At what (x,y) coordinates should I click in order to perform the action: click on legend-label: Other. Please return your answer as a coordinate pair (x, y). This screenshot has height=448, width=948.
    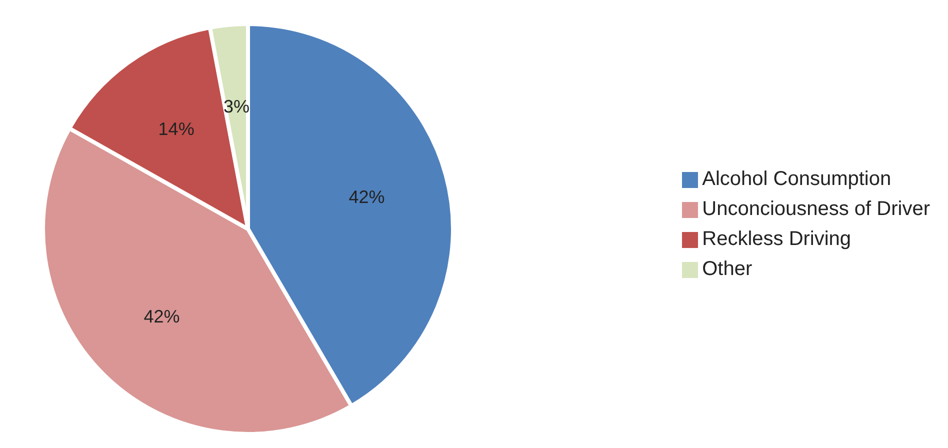
    Looking at the image, I should click on (727, 269).